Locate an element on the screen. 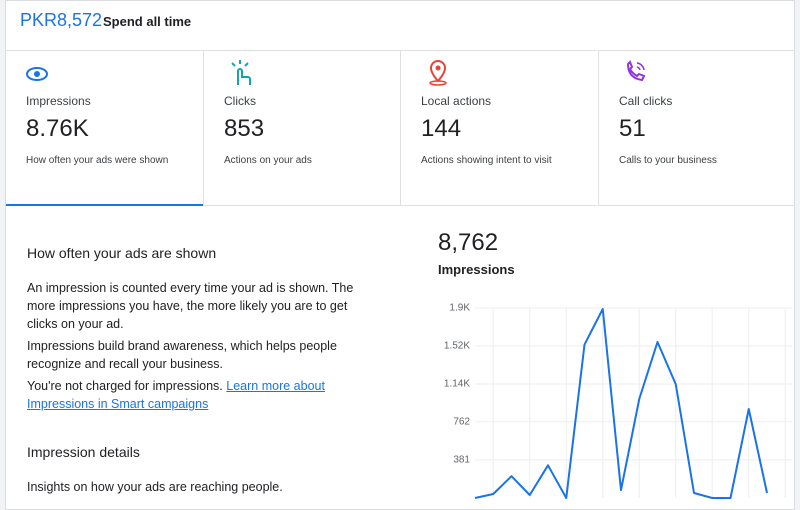  metric-label: Call clicks is located at coordinates (646, 101).